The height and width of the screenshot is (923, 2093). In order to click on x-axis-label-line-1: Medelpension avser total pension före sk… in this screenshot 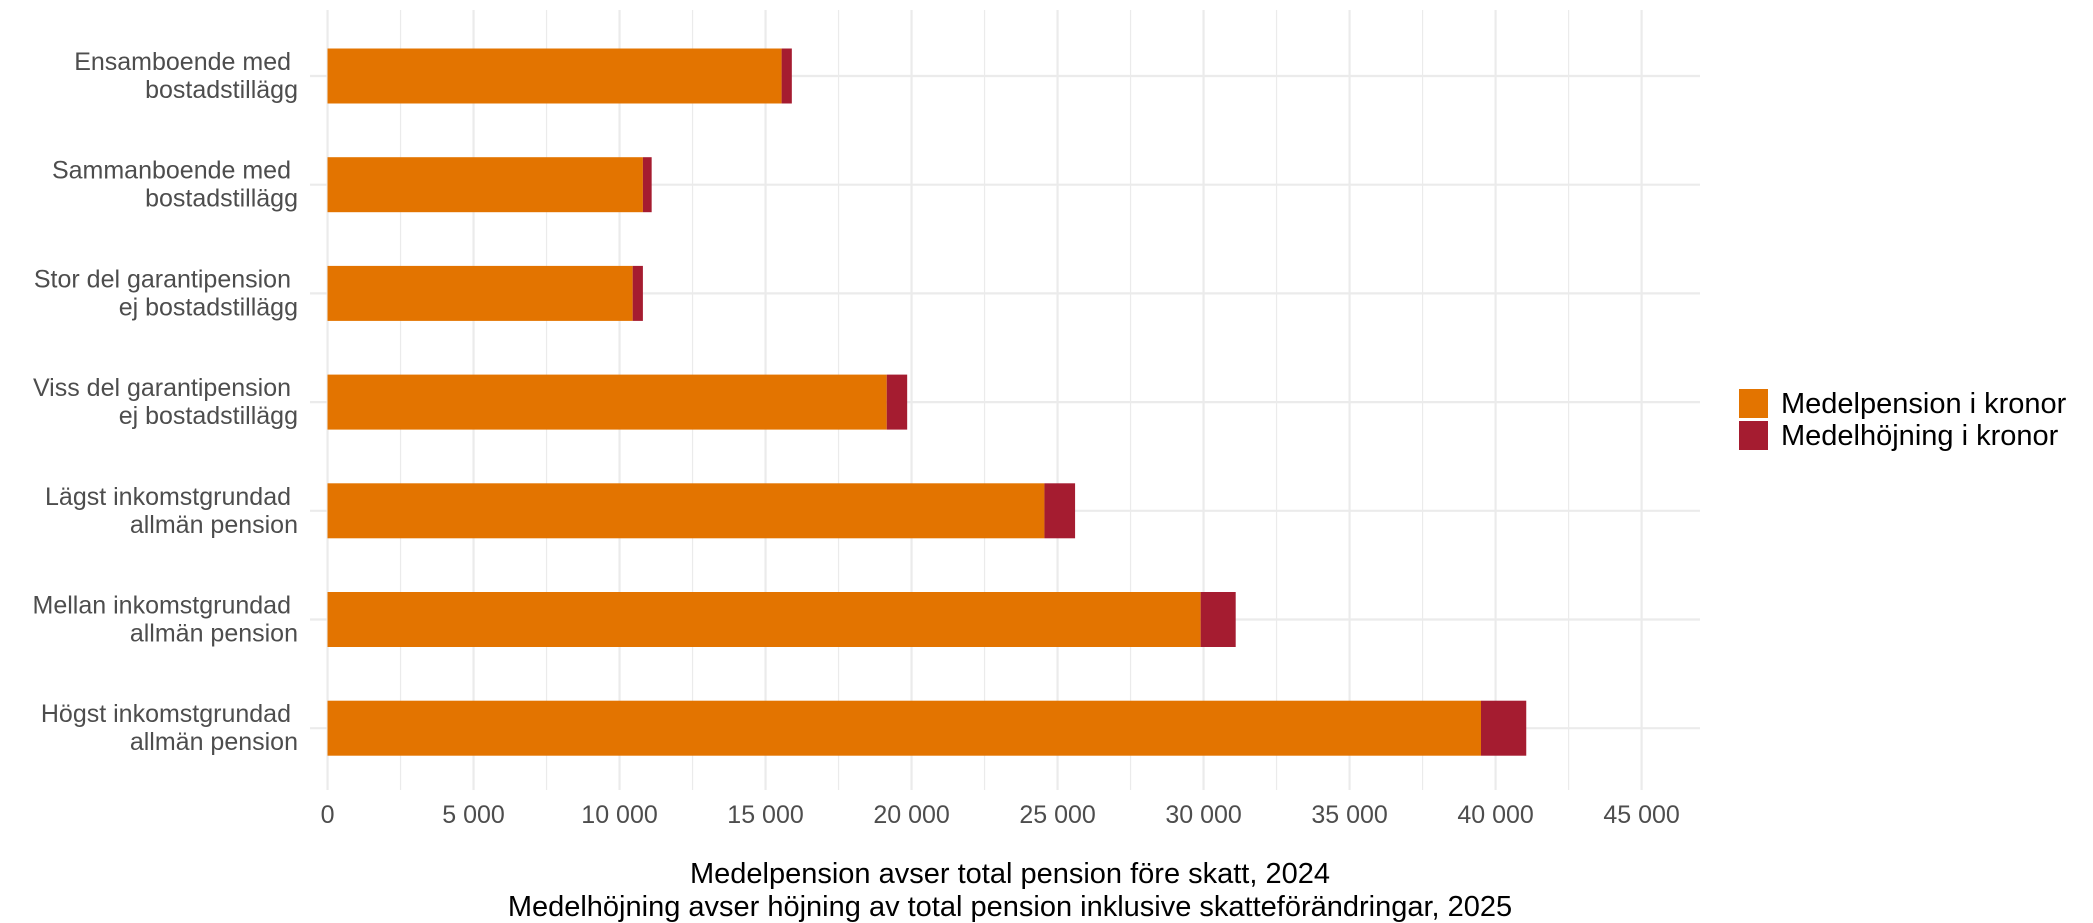, I will do `click(1010, 874)`.